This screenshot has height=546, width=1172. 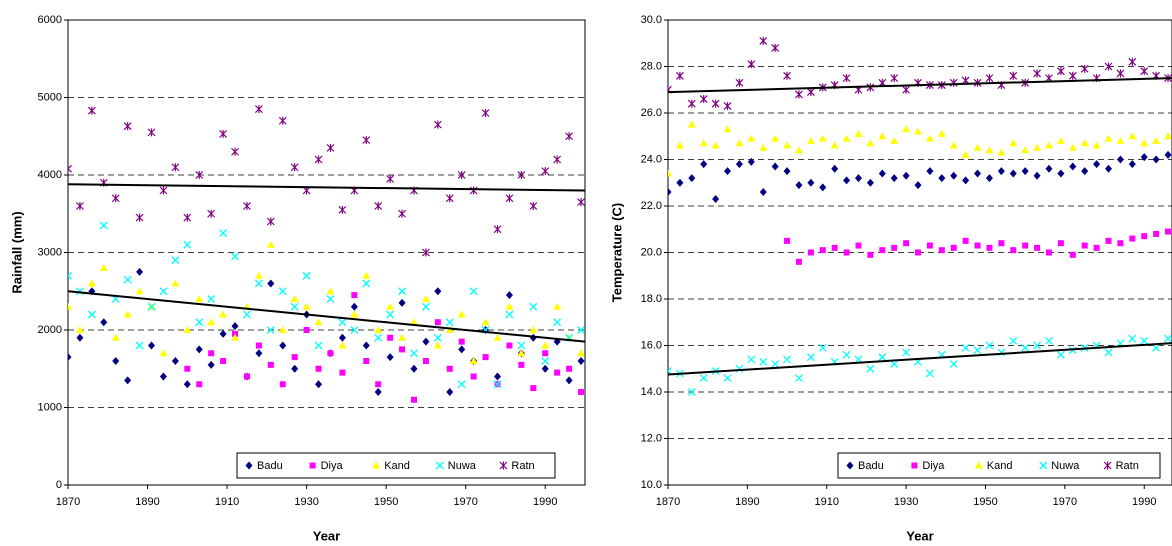 What do you see at coordinates (522, 466) in the screenshot?
I see `legend-label: Ratn` at bounding box center [522, 466].